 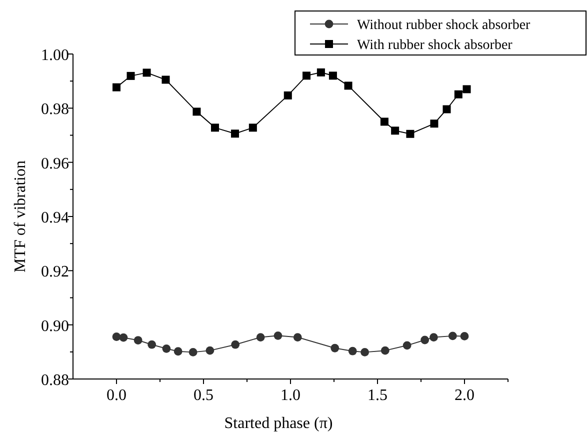 I want to click on y-tick-label: 0.88, so click(x=55, y=380).